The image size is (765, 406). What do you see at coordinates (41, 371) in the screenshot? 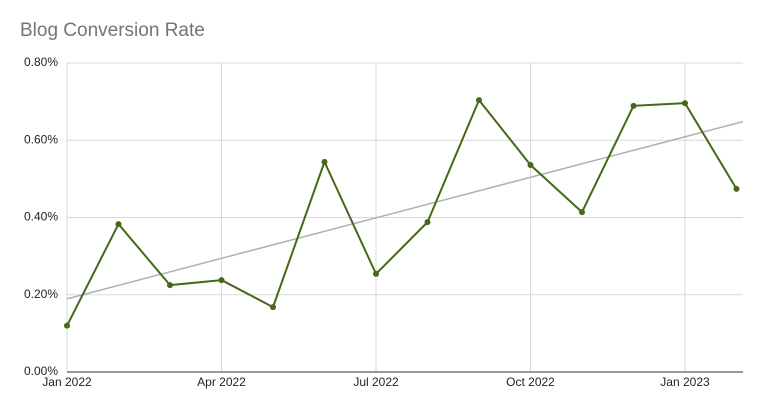
I see `y-tick-label: 0.00%` at bounding box center [41, 371].